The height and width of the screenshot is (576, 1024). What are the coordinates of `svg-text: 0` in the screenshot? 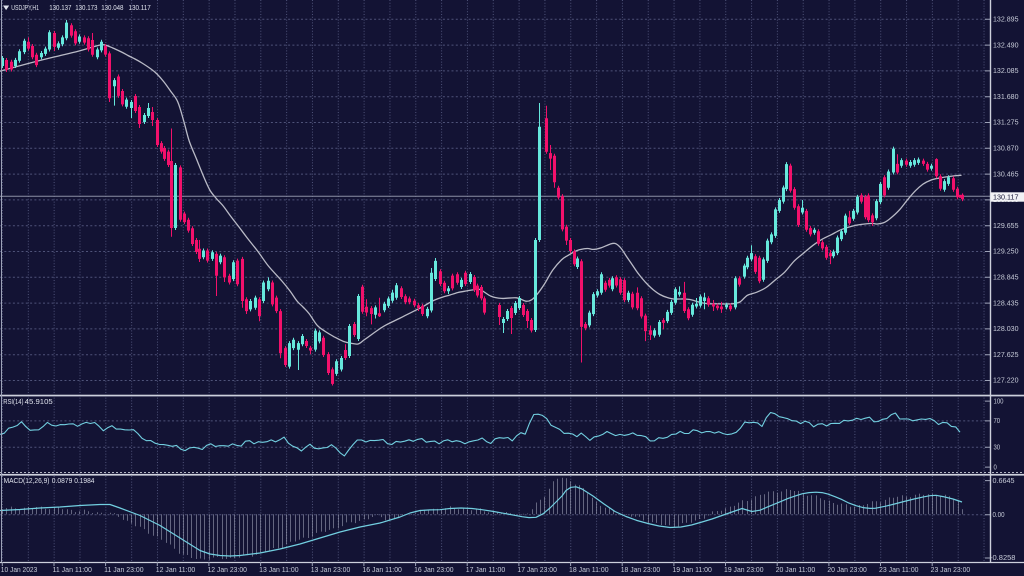 It's located at (995, 466).